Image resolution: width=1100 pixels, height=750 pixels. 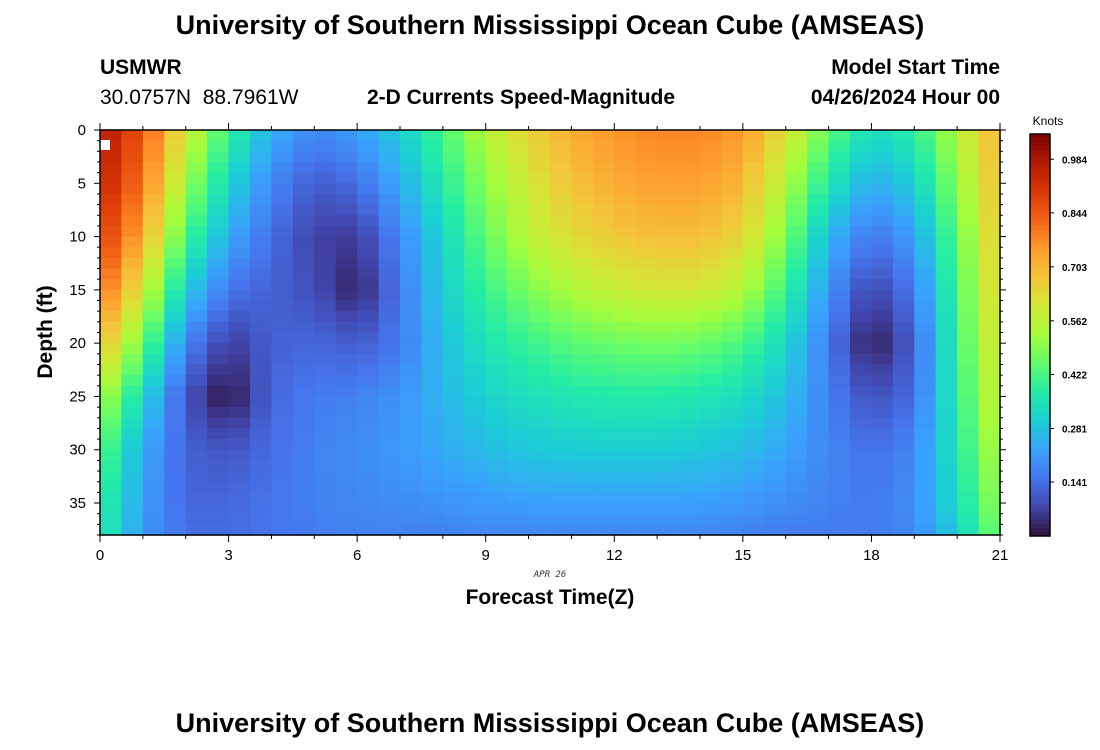 I want to click on y-tick-label: 25, so click(x=77, y=396).